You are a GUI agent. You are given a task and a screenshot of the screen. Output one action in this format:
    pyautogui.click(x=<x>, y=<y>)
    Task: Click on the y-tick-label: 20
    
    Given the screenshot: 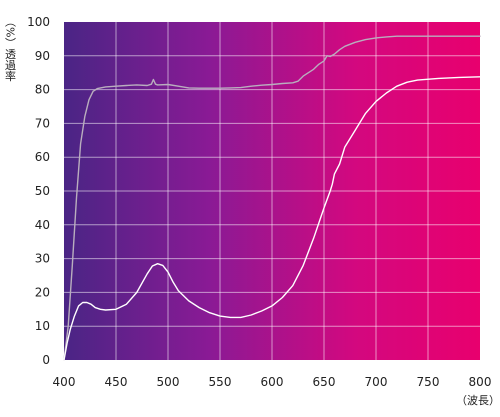 What is the action you would take?
    pyautogui.click(x=42, y=292)
    